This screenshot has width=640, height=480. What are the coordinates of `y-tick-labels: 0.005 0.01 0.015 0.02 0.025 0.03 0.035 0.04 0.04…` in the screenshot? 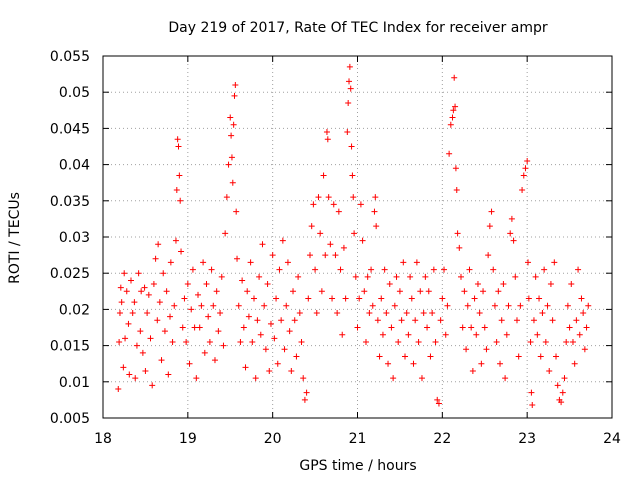 It's located at (70, 238).